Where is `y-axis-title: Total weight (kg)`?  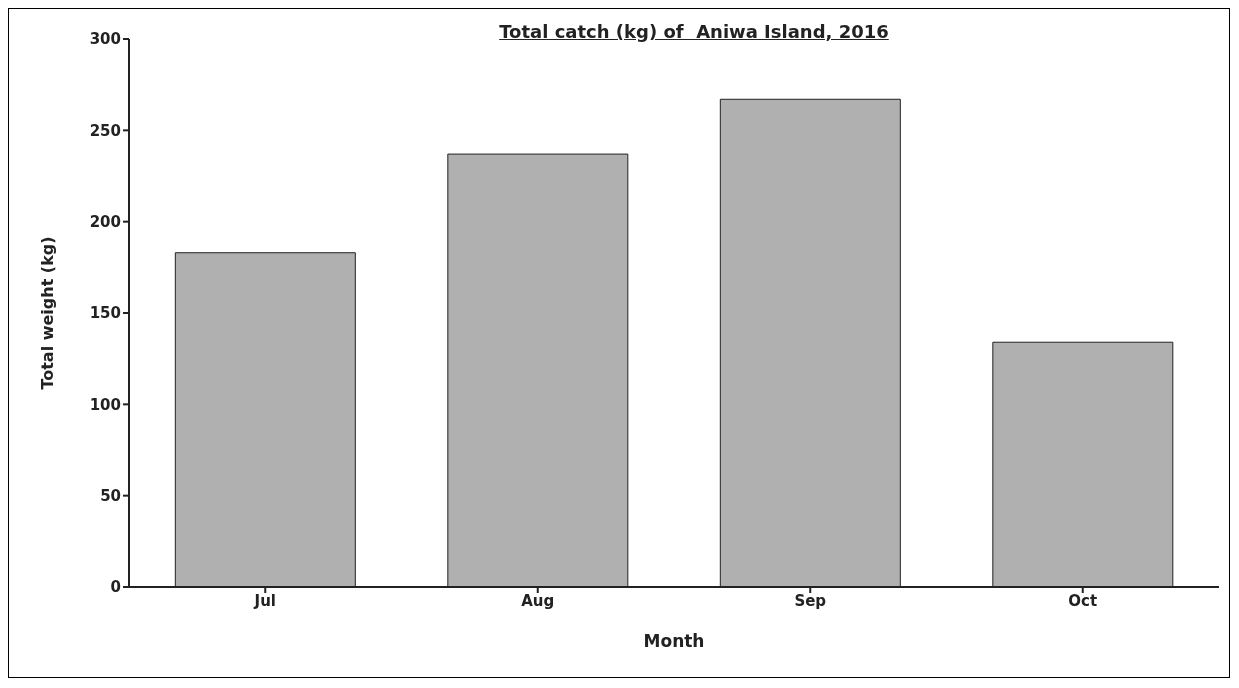
y-axis-title: Total weight (kg) is located at coordinates (47, 313).